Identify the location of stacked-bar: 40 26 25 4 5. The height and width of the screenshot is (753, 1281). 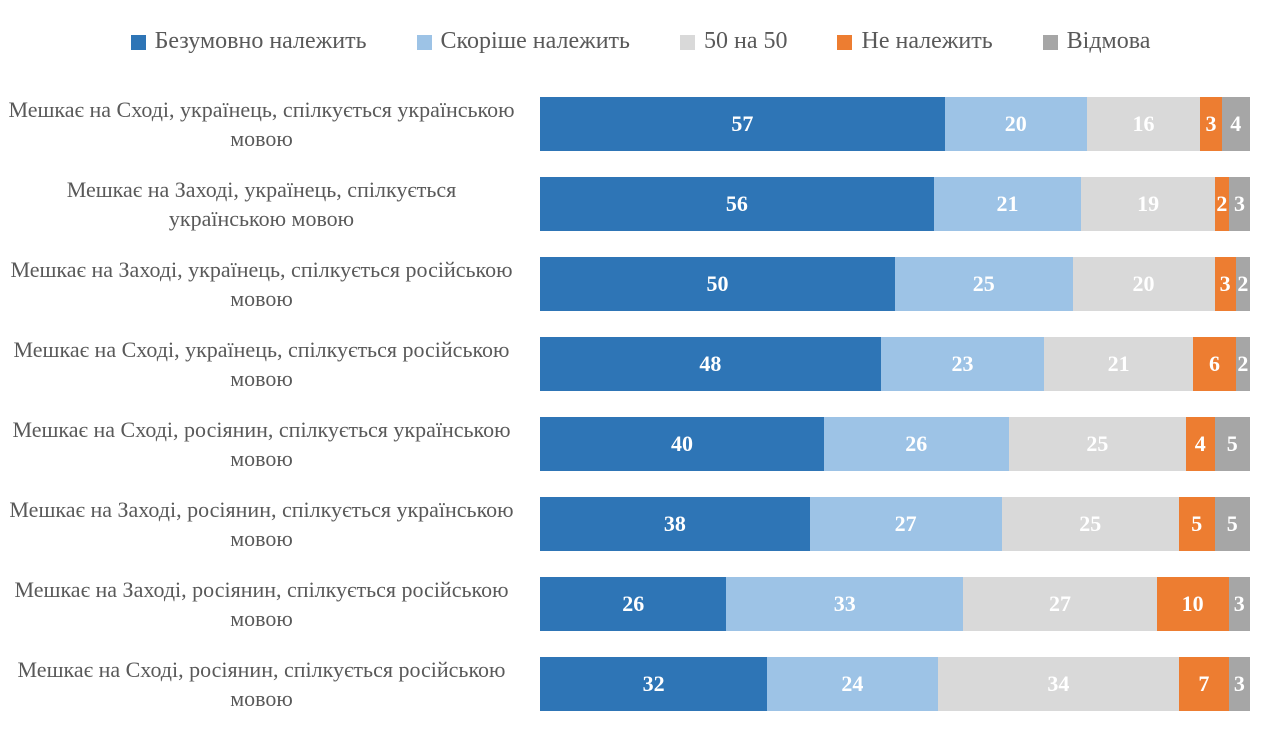
(895, 444).